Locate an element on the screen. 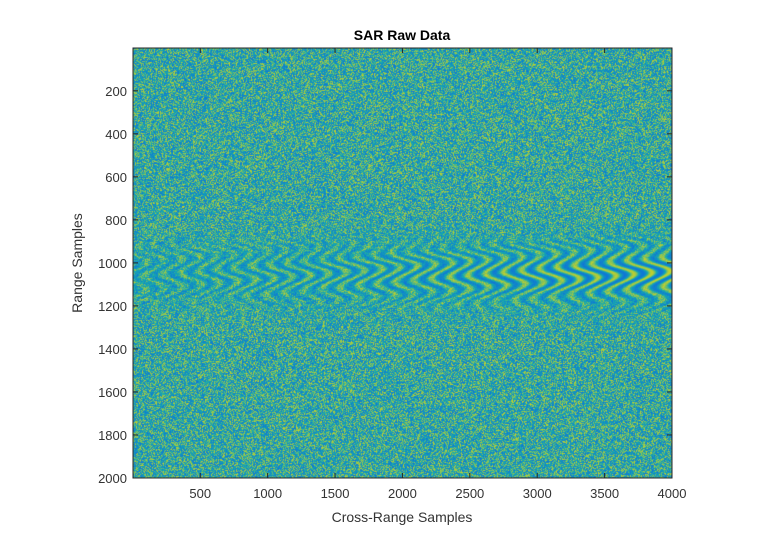  x-tick-label: 1500 is located at coordinates (335, 493).